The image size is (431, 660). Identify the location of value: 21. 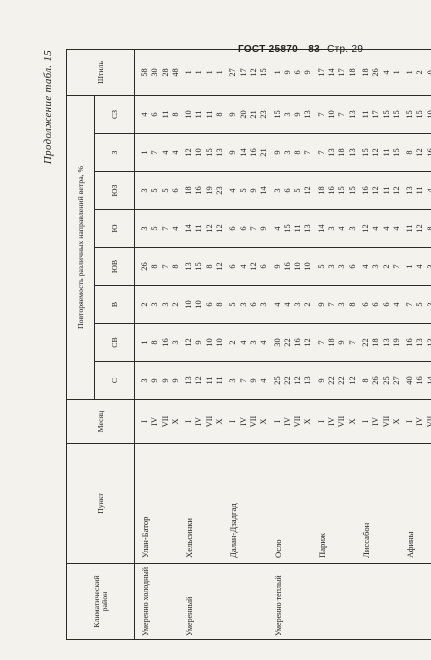
(264, 152).